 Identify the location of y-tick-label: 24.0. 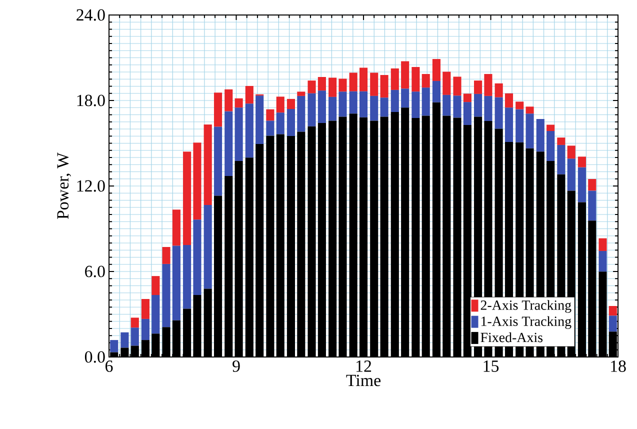
(90, 15).